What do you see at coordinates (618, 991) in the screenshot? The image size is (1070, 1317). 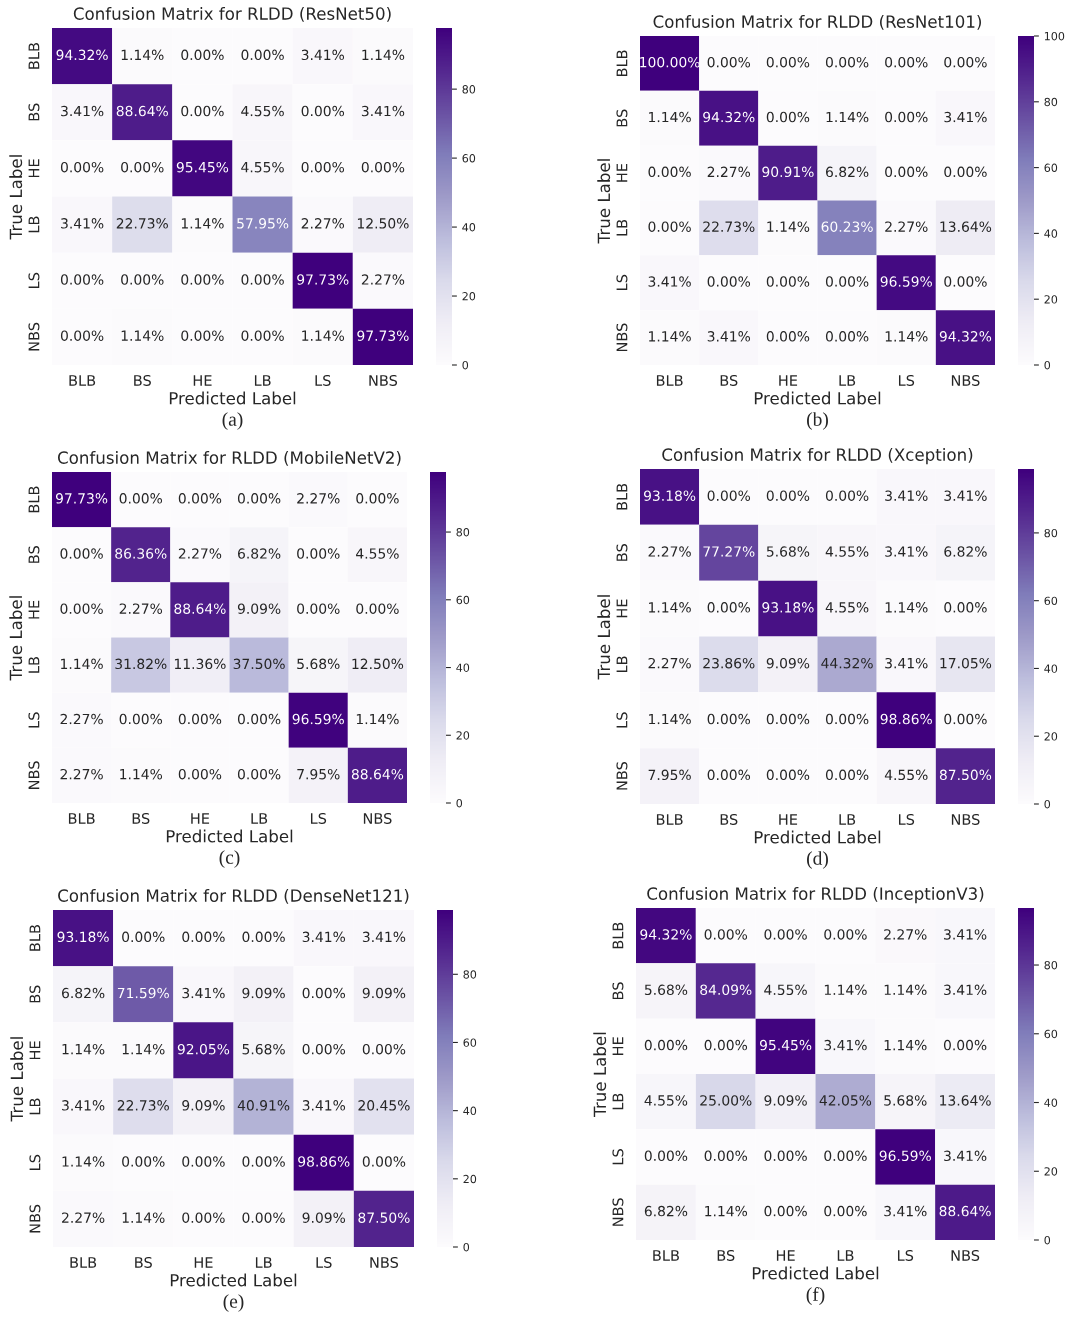 I see `y-tick-label: BS` at bounding box center [618, 991].